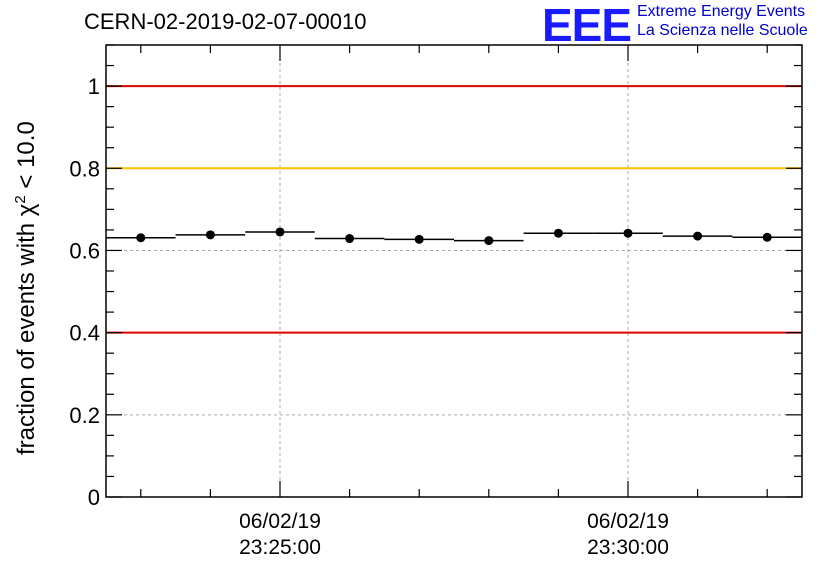 Image resolution: width=836 pixels, height=572 pixels. I want to click on x-tick-label-date-0: 06/02/19, so click(280, 521).